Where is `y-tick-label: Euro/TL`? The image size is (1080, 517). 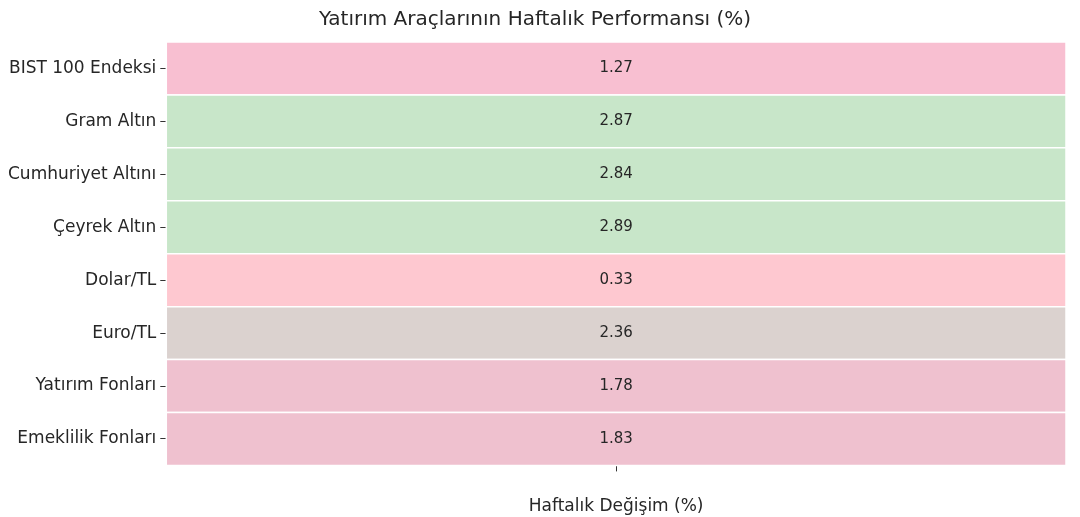 y-tick-label: Euro/TL is located at coordinates (124, 331).